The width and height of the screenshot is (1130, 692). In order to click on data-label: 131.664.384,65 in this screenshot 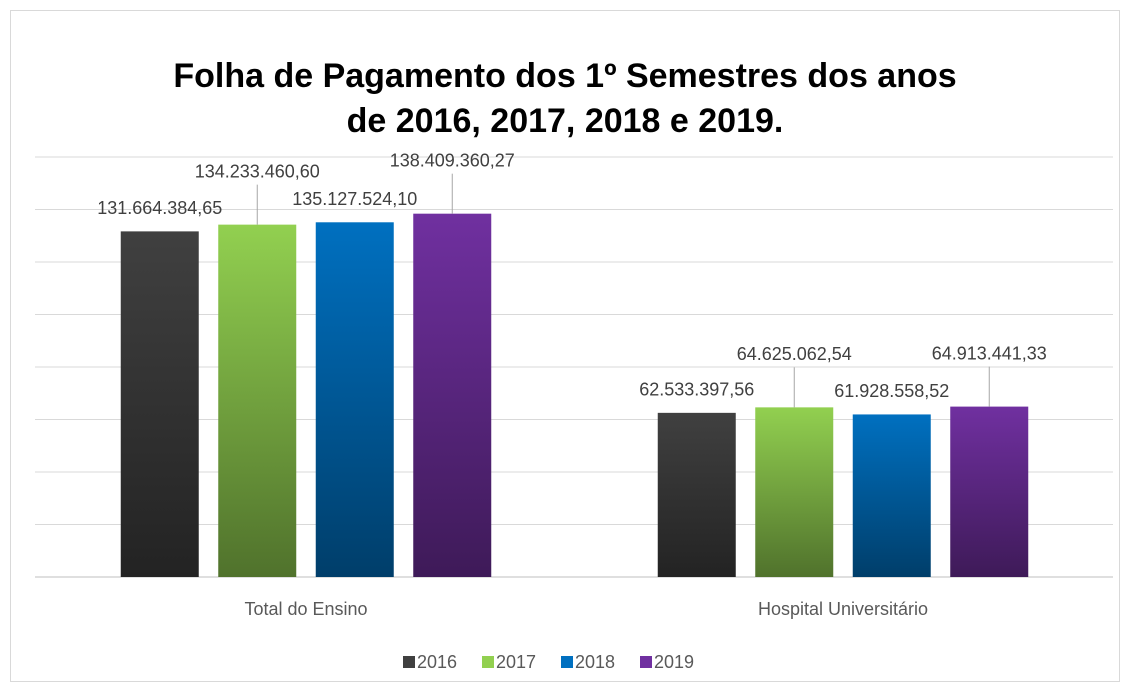, I will do `click(159, 208)`.